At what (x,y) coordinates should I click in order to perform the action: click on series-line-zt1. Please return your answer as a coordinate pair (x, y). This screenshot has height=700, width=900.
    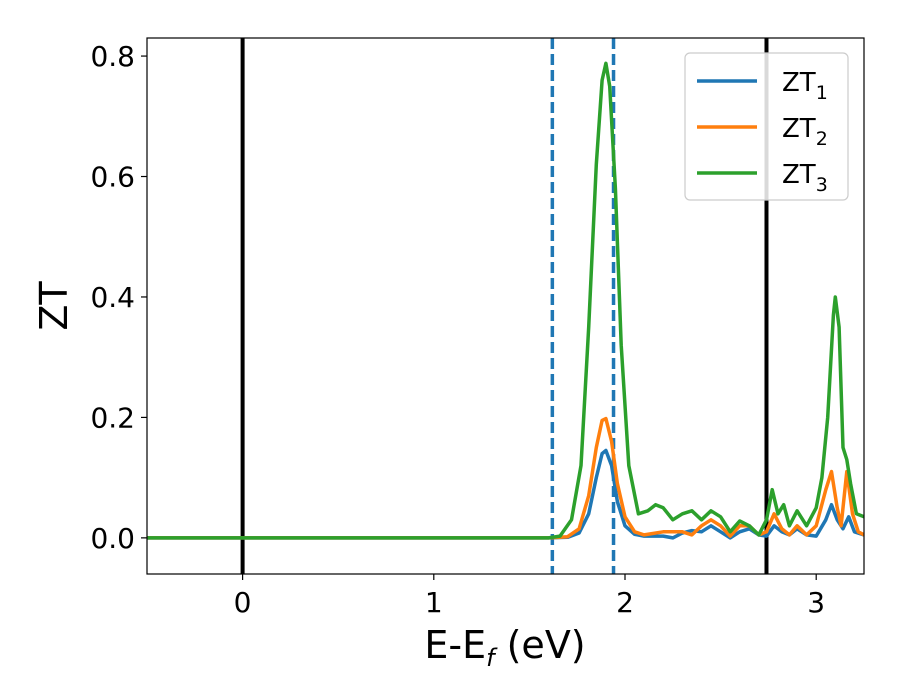
    Looking at the image, I should click on (505, 494).